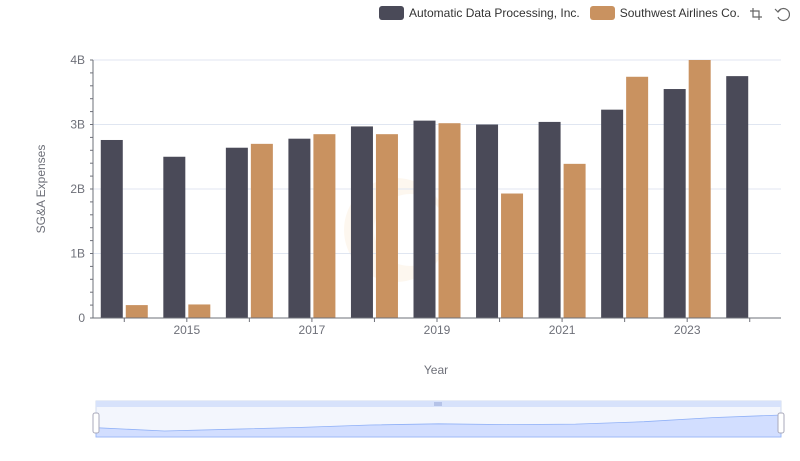  What do you see at coordinates (487, 221) in the screenshot?
I see `bar-adp-2020` at bounding box center [487, 221].